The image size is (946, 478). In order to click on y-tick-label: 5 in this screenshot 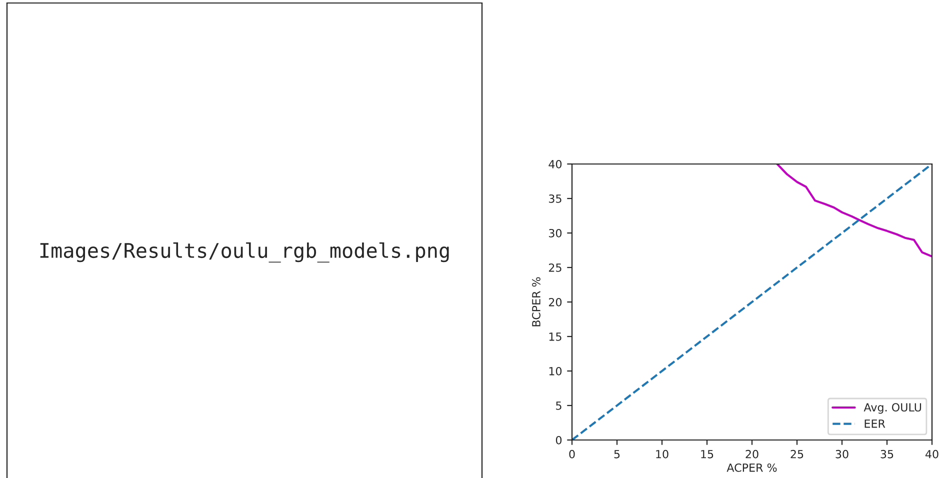, I will do `click(559, 406)`.